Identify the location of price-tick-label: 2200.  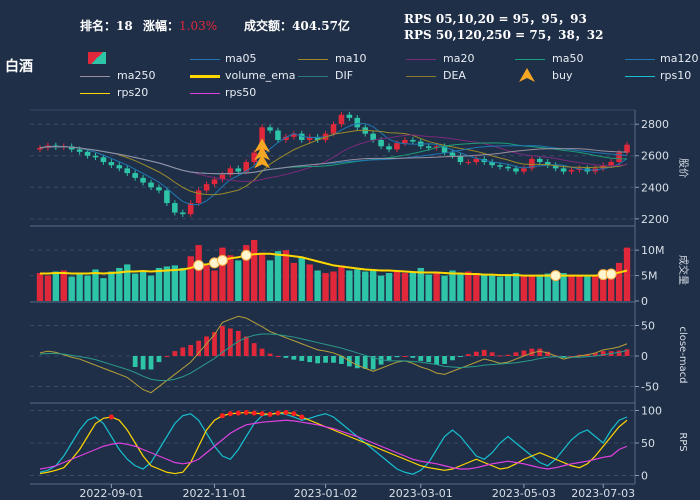
(655, 219).